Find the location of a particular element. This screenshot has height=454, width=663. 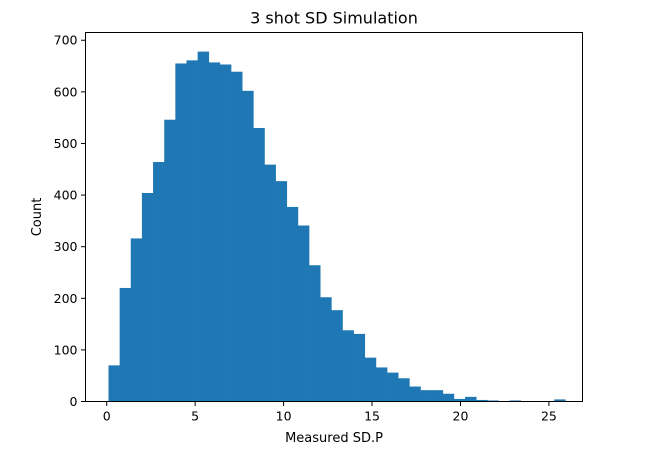

y-tick-label: 400 is located at coordinates (66, 195).